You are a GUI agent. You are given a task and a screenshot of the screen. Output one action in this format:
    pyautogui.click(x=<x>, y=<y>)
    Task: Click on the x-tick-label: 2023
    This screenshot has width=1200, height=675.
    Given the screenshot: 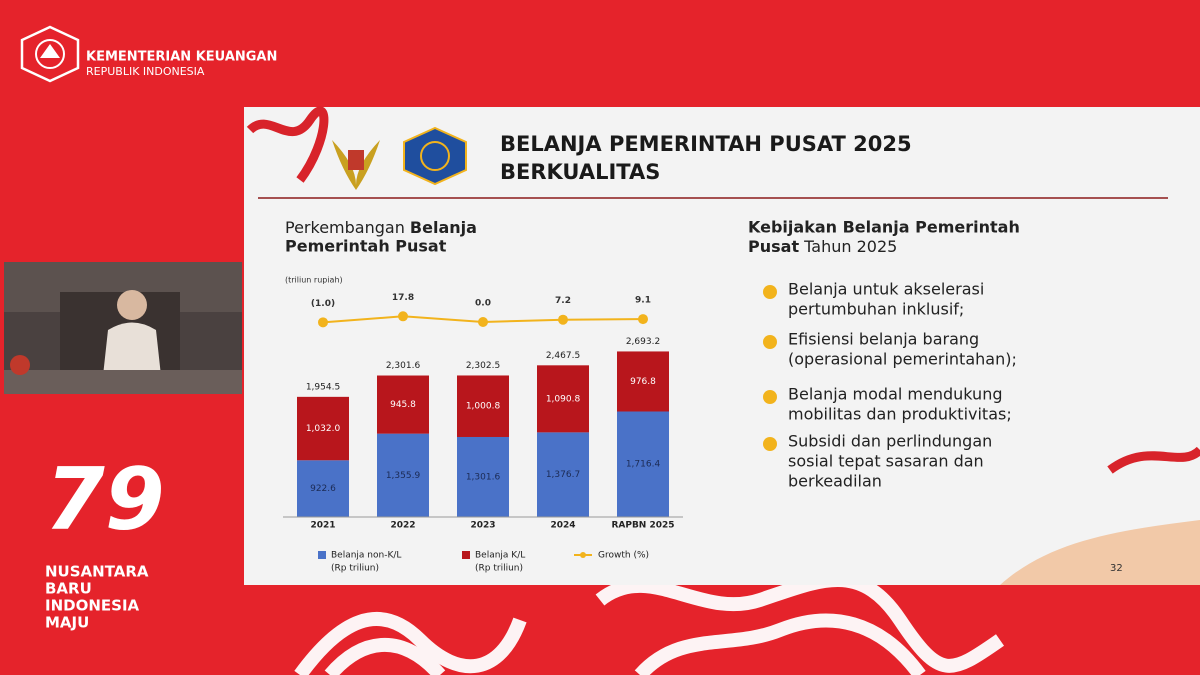 What is the action you would take?
    pyautogui.click(x=482, y=526)
    